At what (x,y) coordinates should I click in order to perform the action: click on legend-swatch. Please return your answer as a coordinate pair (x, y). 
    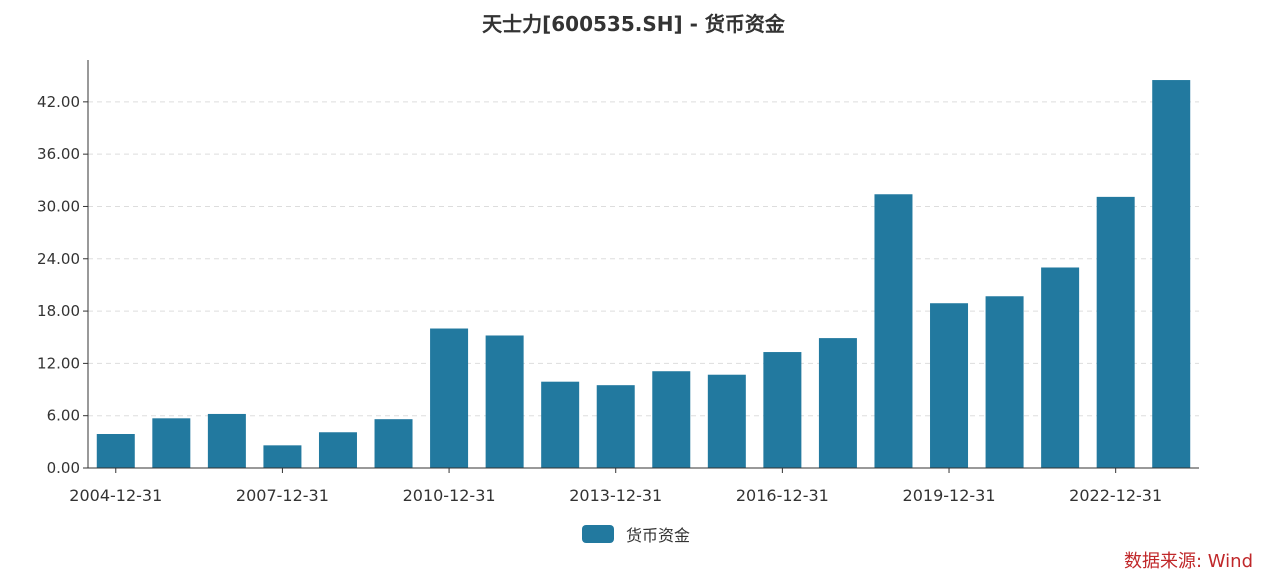
    Looking at the image, I should click on (598, 534).